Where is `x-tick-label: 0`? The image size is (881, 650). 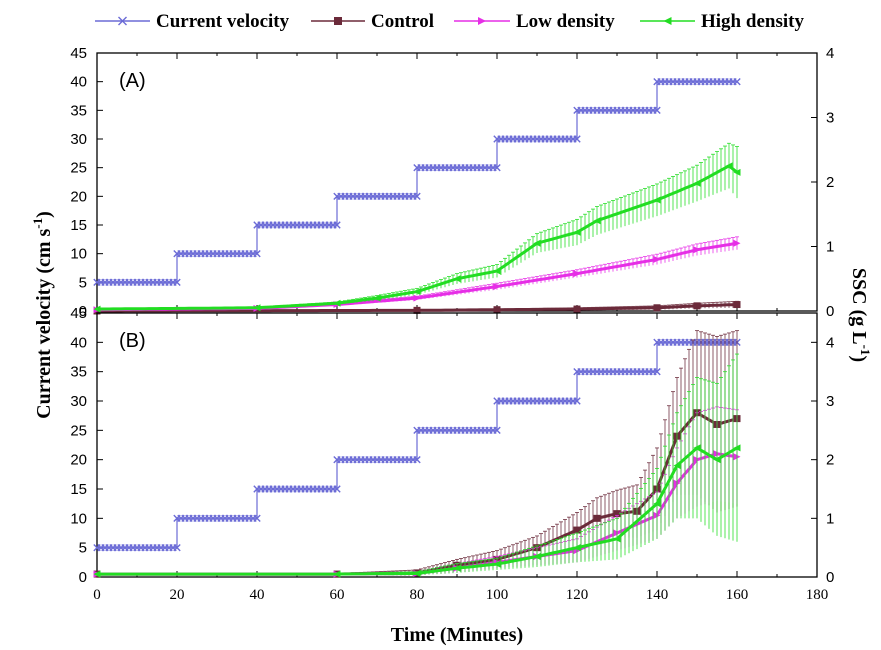
x-tick-label: 0 is located at coordinates (97, 595).